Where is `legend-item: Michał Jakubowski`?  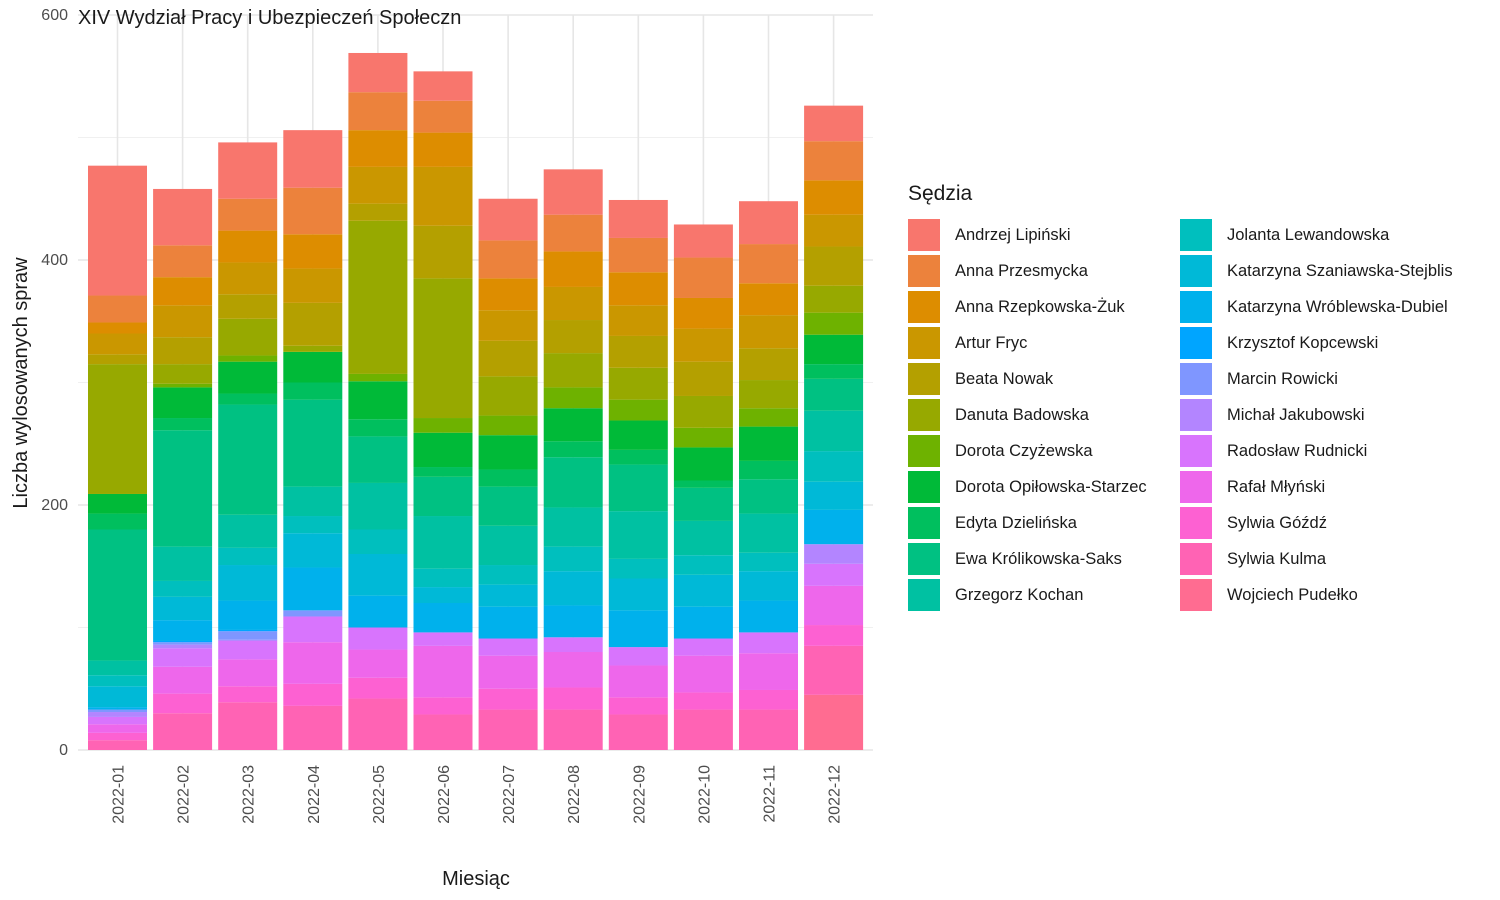
legend-item: Michał Jakubowski is located at coordinates (1316, 415).